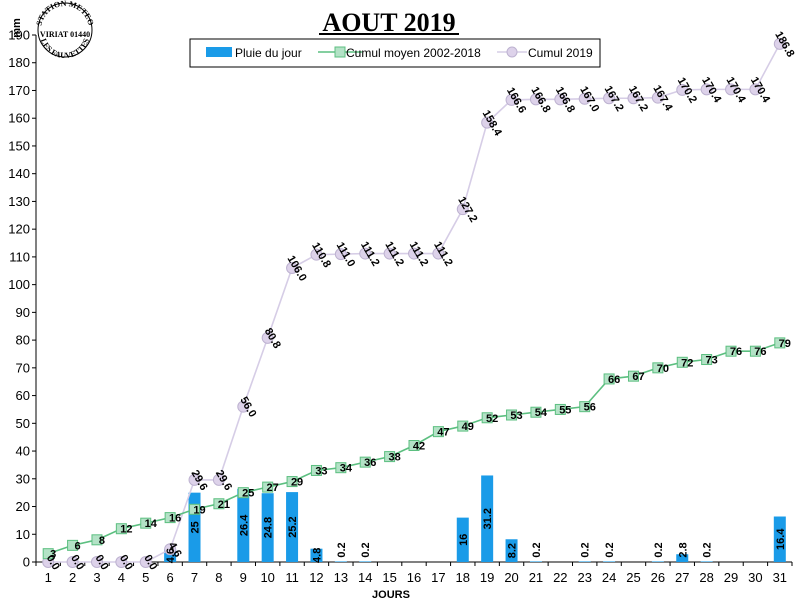 This screenshot has width=800, height=606. I want to click on y-tick-label: 20, so click(23, 506).